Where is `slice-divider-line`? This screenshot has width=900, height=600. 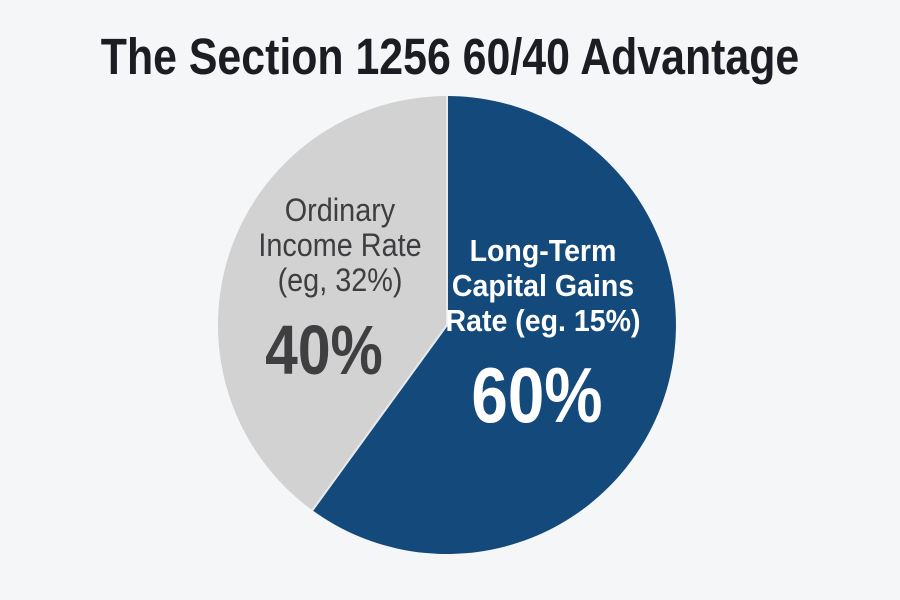 slice-divider-line is located at coordinates (379, 417).